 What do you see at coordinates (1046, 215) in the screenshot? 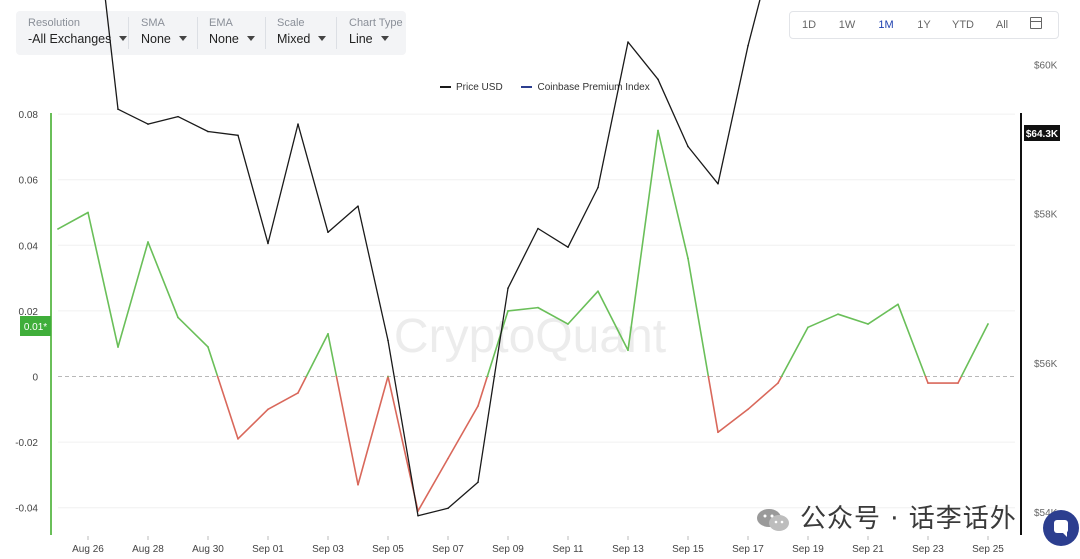
I see `right-tick-label: $58K` at bounding box center [1046, 215].